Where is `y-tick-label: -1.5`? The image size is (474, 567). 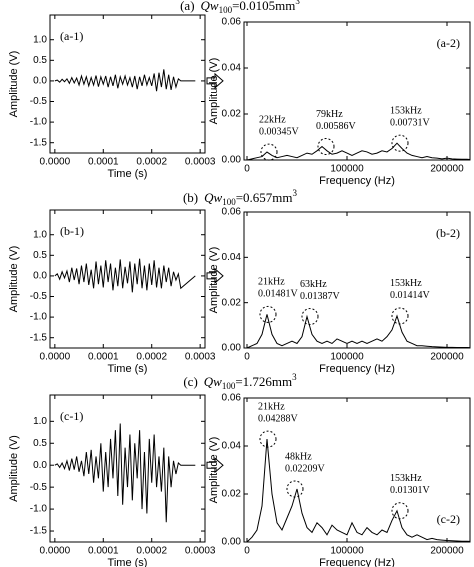
y-tick-label: -1.5 is located at coordinates (39, 337).